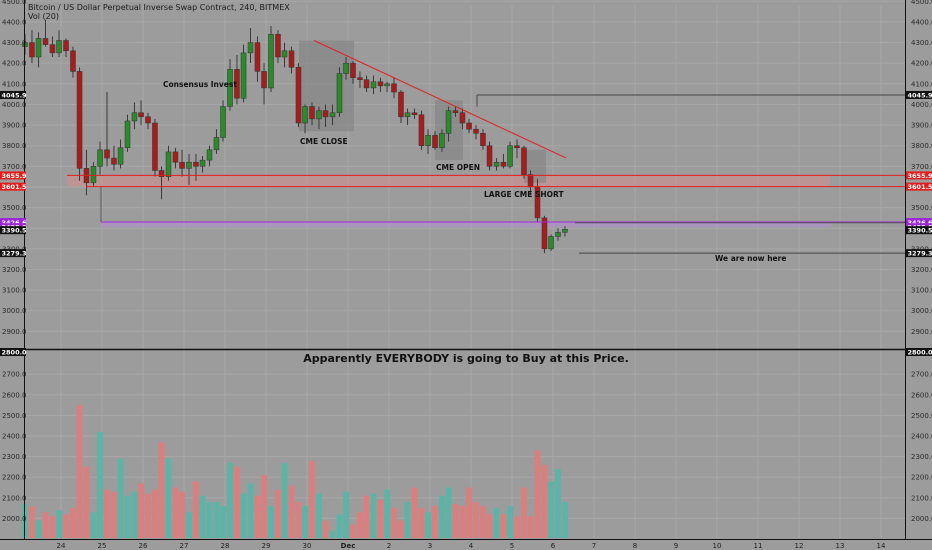  What do you see at coordinates (102, 546) in the screenshot?
I see `time-tick-label: 25` at bounding box center [102, 546].